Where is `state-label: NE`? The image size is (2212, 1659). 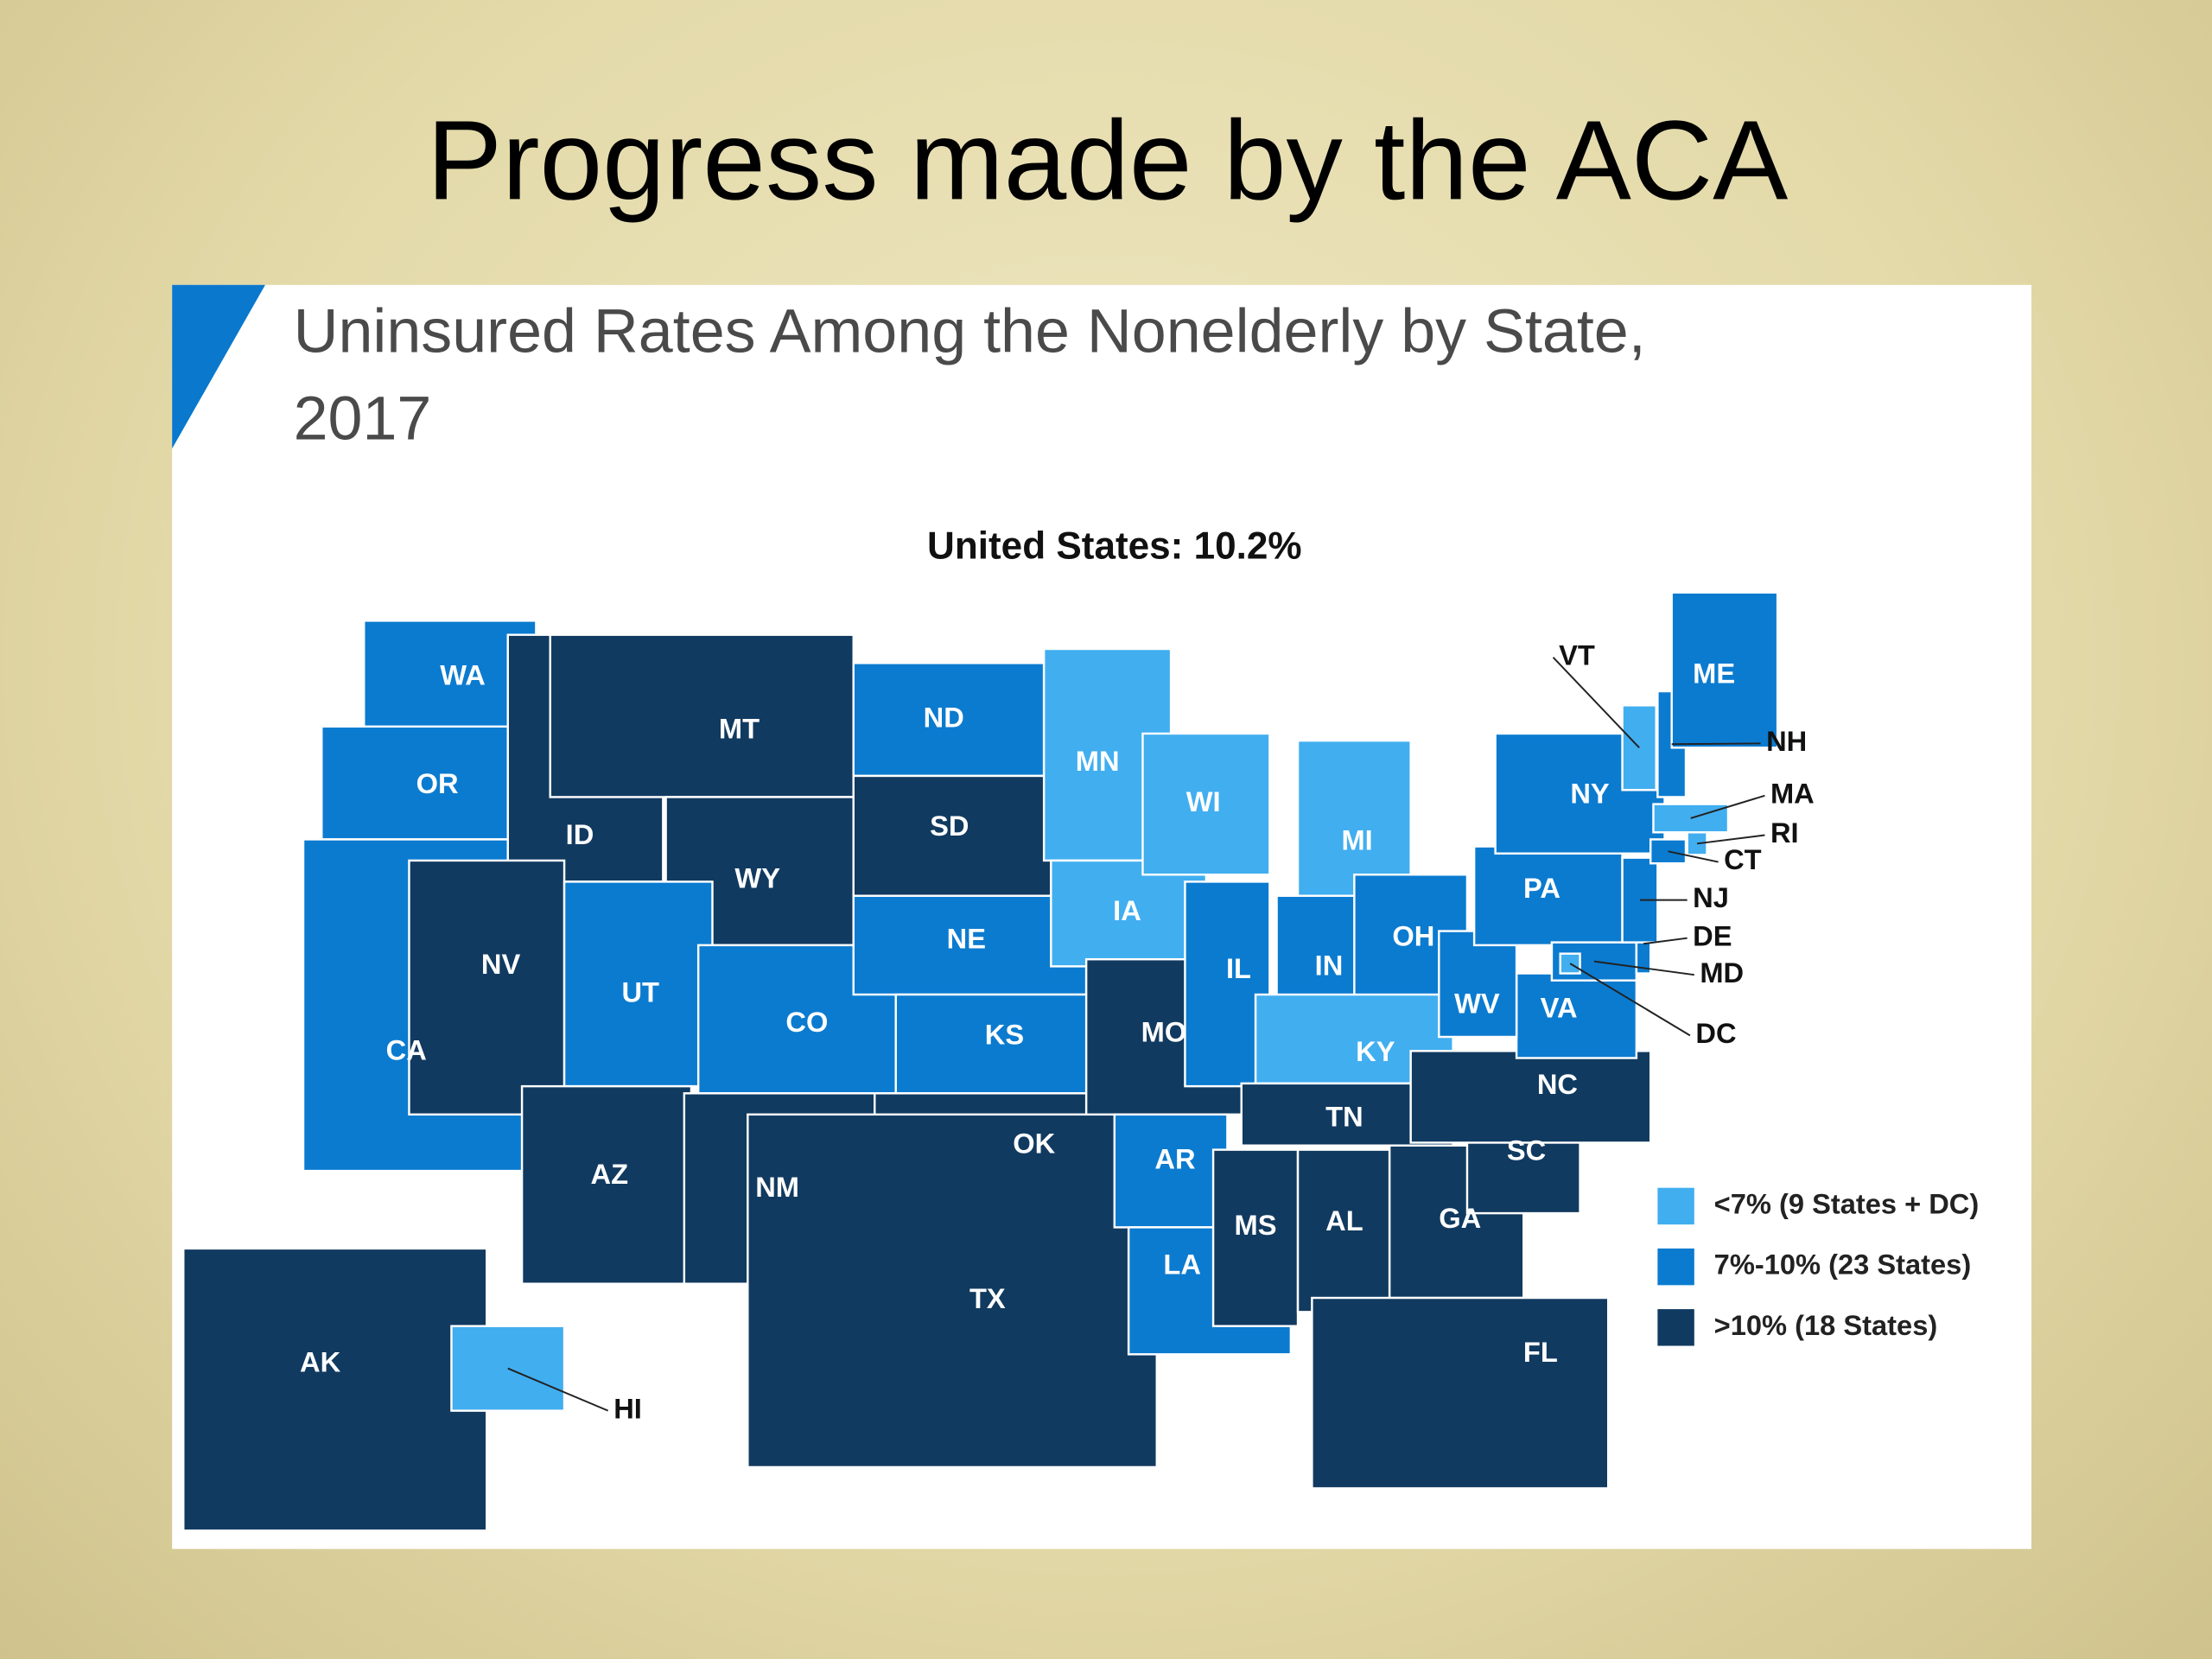 state-label: NE is located at coordinates (967, 939).